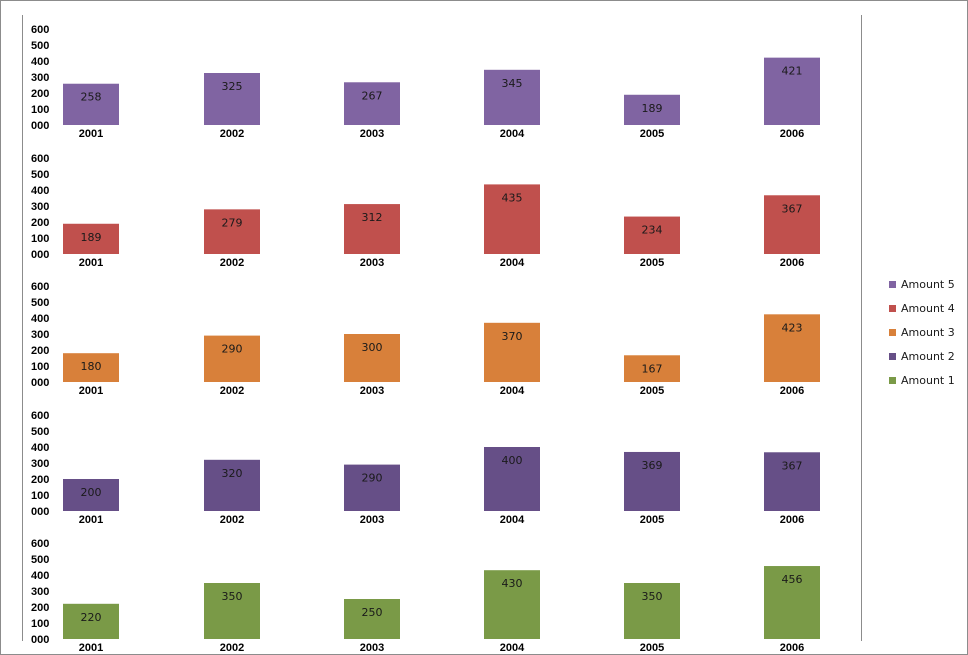 This screenshot has height=655, width=968. What do you see at coordinates (232, 473) in the screenshot?
I see `data-label: 320` at bounding box center [232, 473].